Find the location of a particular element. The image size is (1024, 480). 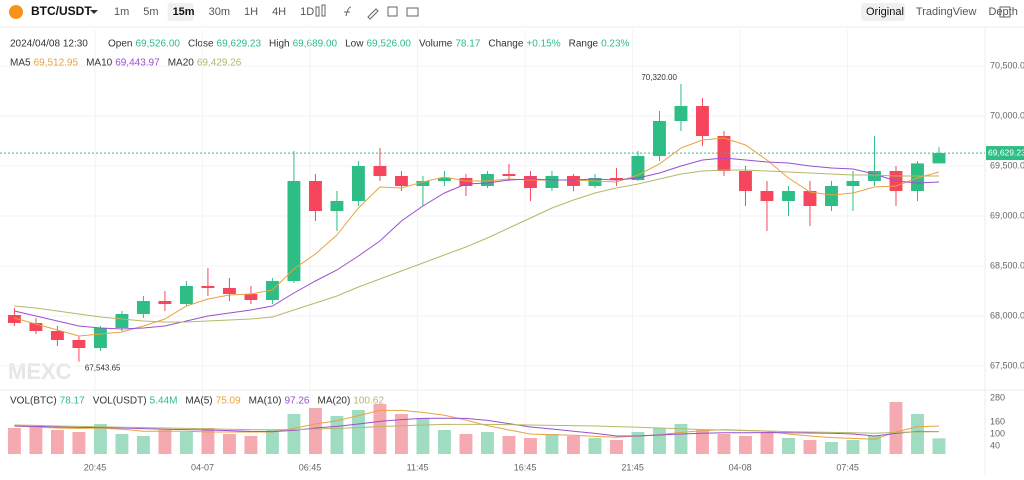

interval-tab: 1m is located at coordinates (121, 12).